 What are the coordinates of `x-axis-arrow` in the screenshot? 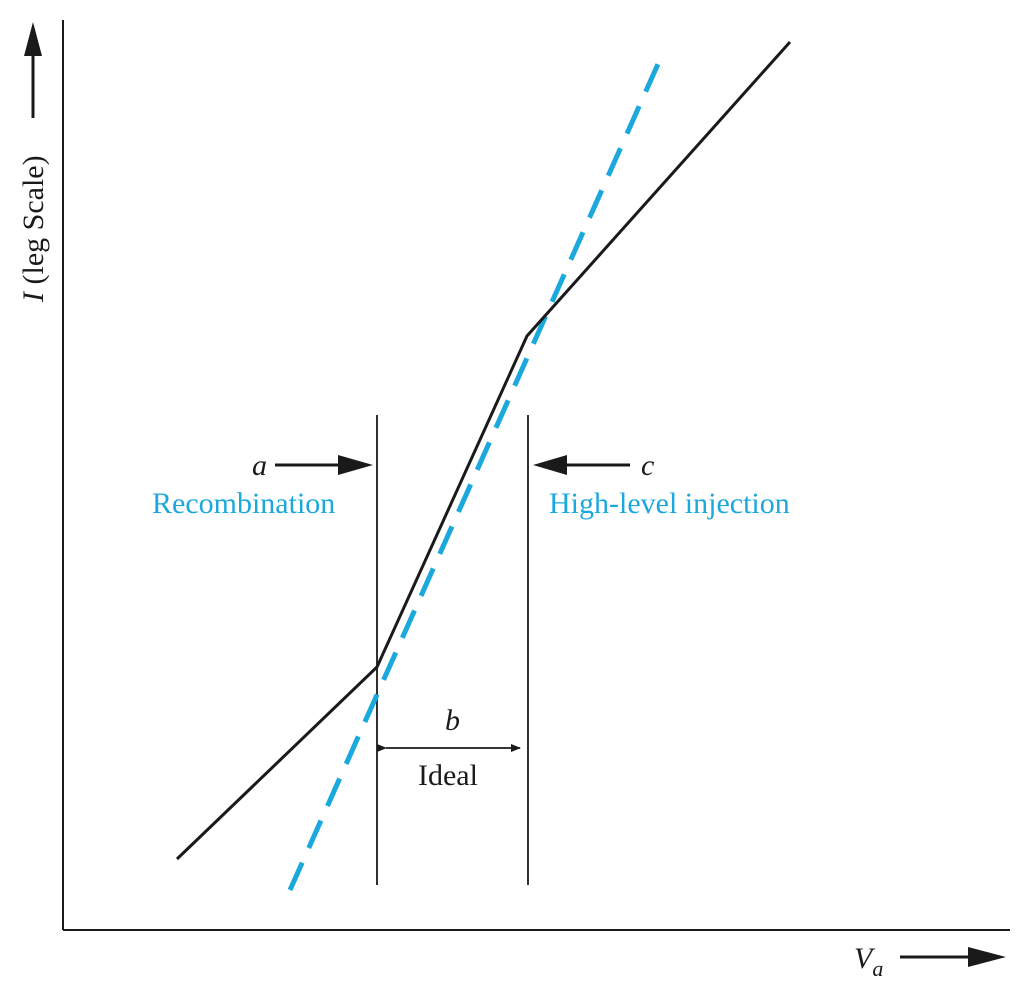 It's located at (953, 957).